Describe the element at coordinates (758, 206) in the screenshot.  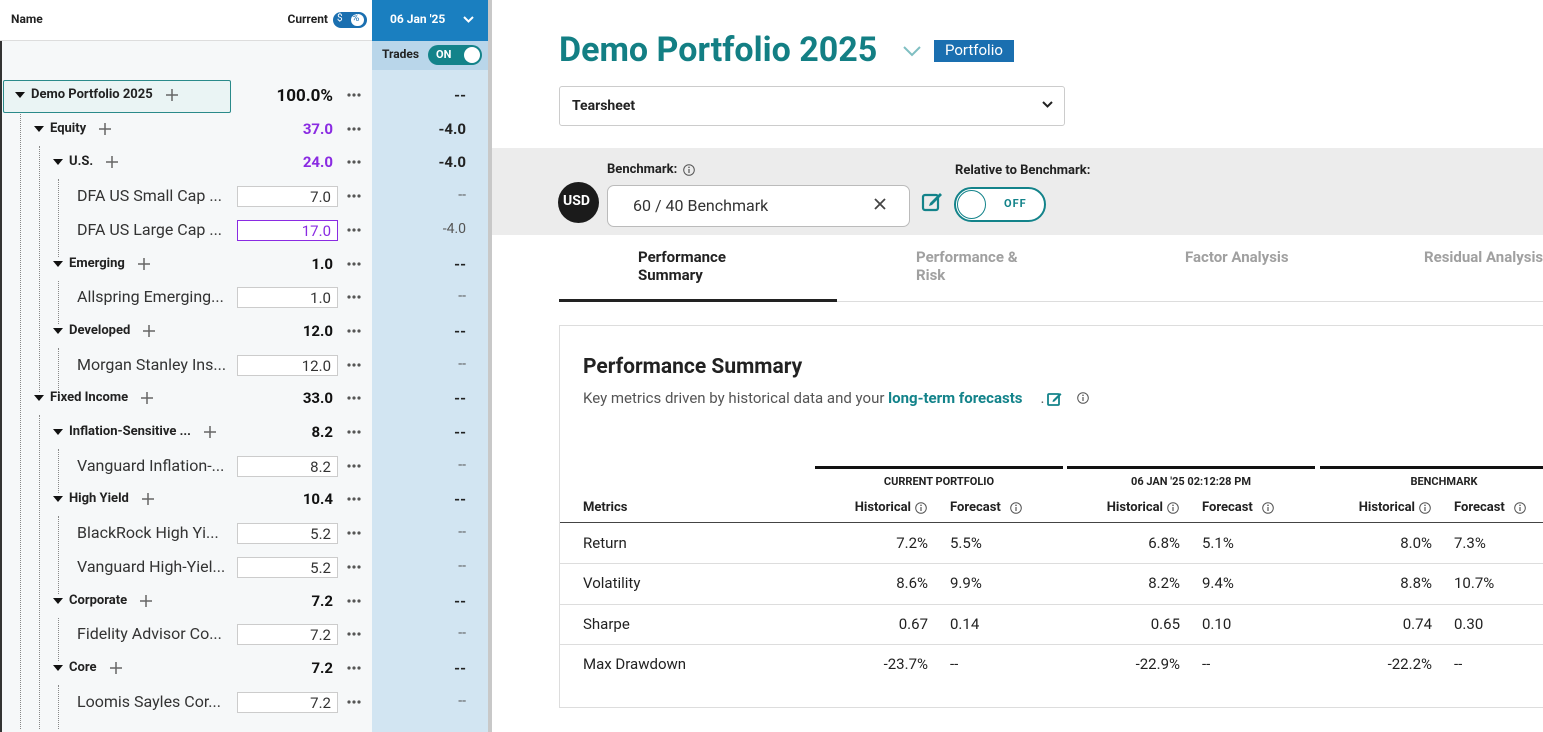
I see `benchmark-input: 60 / 40 Benchmark` at that location.